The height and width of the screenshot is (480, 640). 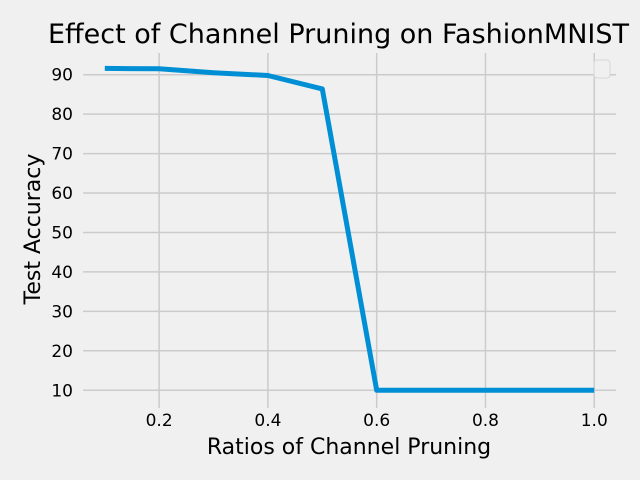 What do you see at coordinates (62, 155) in the screenshot?
I see `y-tick-label: 70` at bounding box center [62, 155].